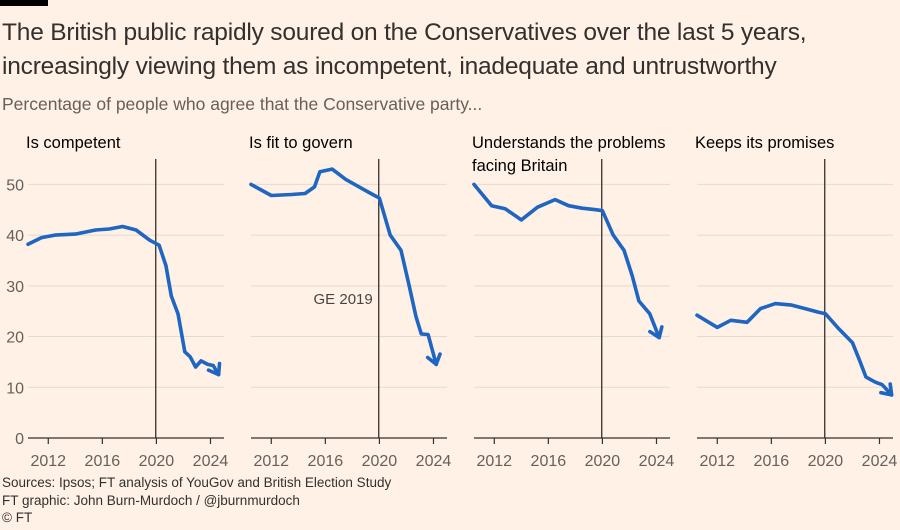 This screenshot has width=900, height=530. What do you see at coordinates (15, 388) in the screenshot?
I see `y-tick-label: 10` at bounding box center [15, 388].